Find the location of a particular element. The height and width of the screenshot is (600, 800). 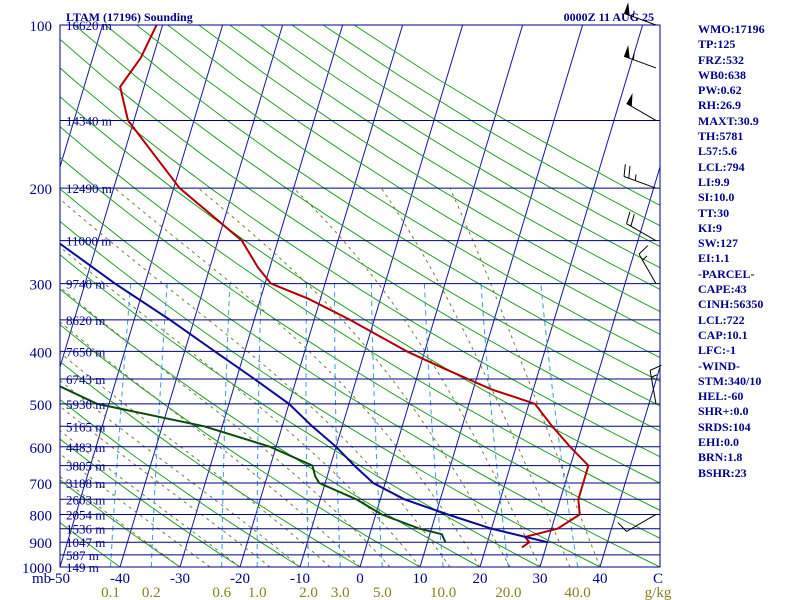

height-label: 3188 m is located at coordinates (85, 483).